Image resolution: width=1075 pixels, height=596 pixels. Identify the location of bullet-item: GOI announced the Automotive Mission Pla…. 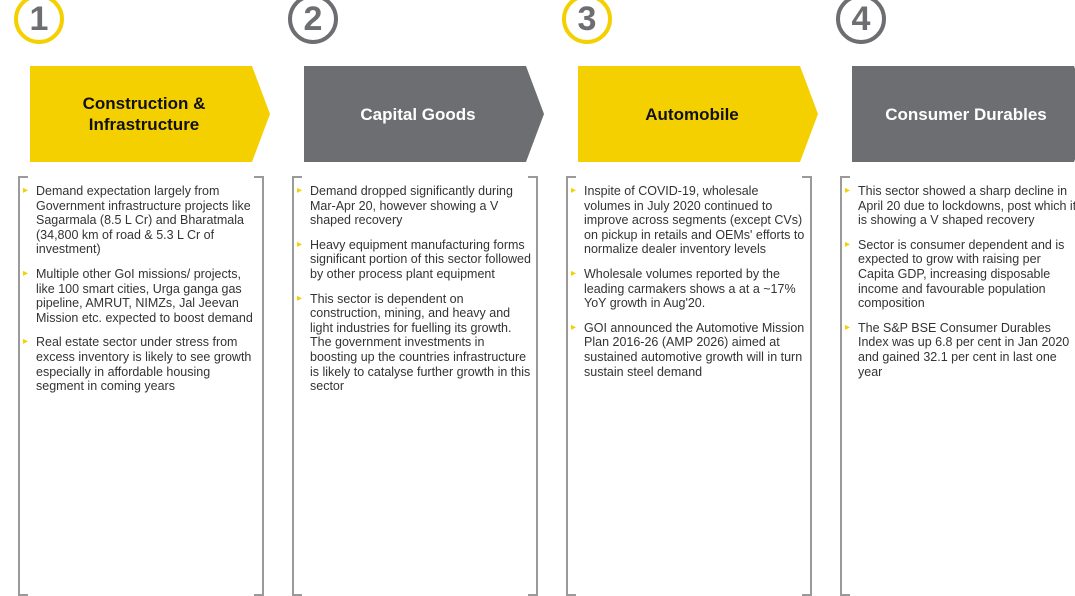
(688, 350).